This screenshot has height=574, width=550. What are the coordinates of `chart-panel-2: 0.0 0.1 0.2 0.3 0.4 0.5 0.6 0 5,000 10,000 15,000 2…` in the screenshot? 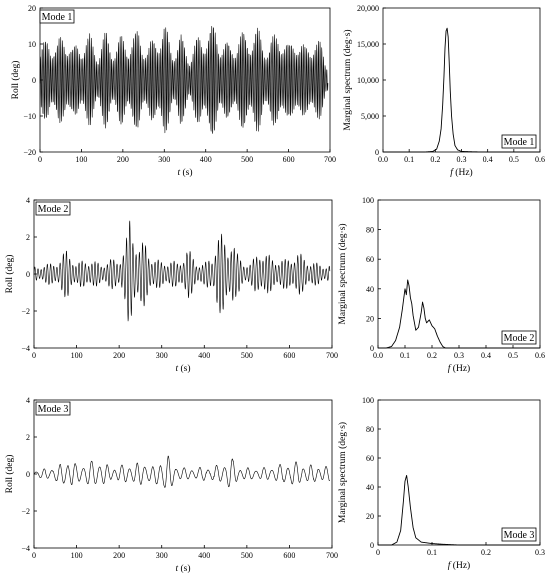 It's located at (443, 91).